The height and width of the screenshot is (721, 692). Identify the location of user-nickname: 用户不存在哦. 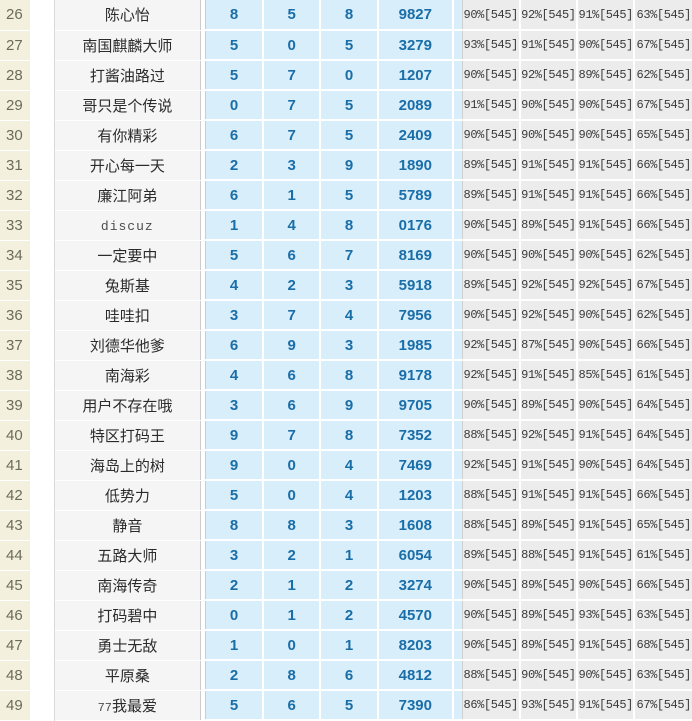
(127, 405).